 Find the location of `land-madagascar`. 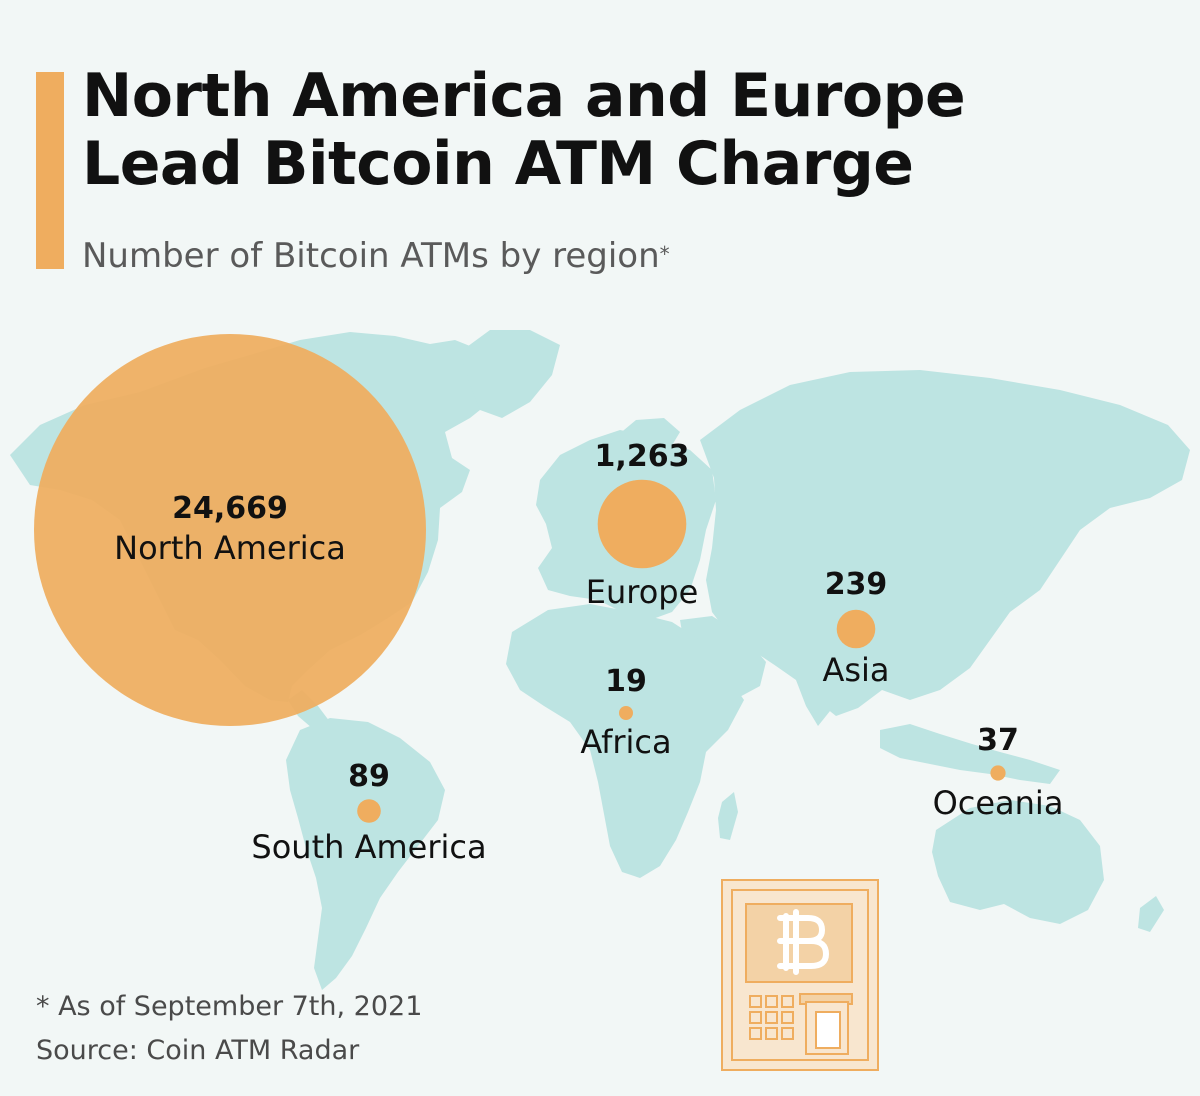

land-madagascar is located at coordinates (728, 816).